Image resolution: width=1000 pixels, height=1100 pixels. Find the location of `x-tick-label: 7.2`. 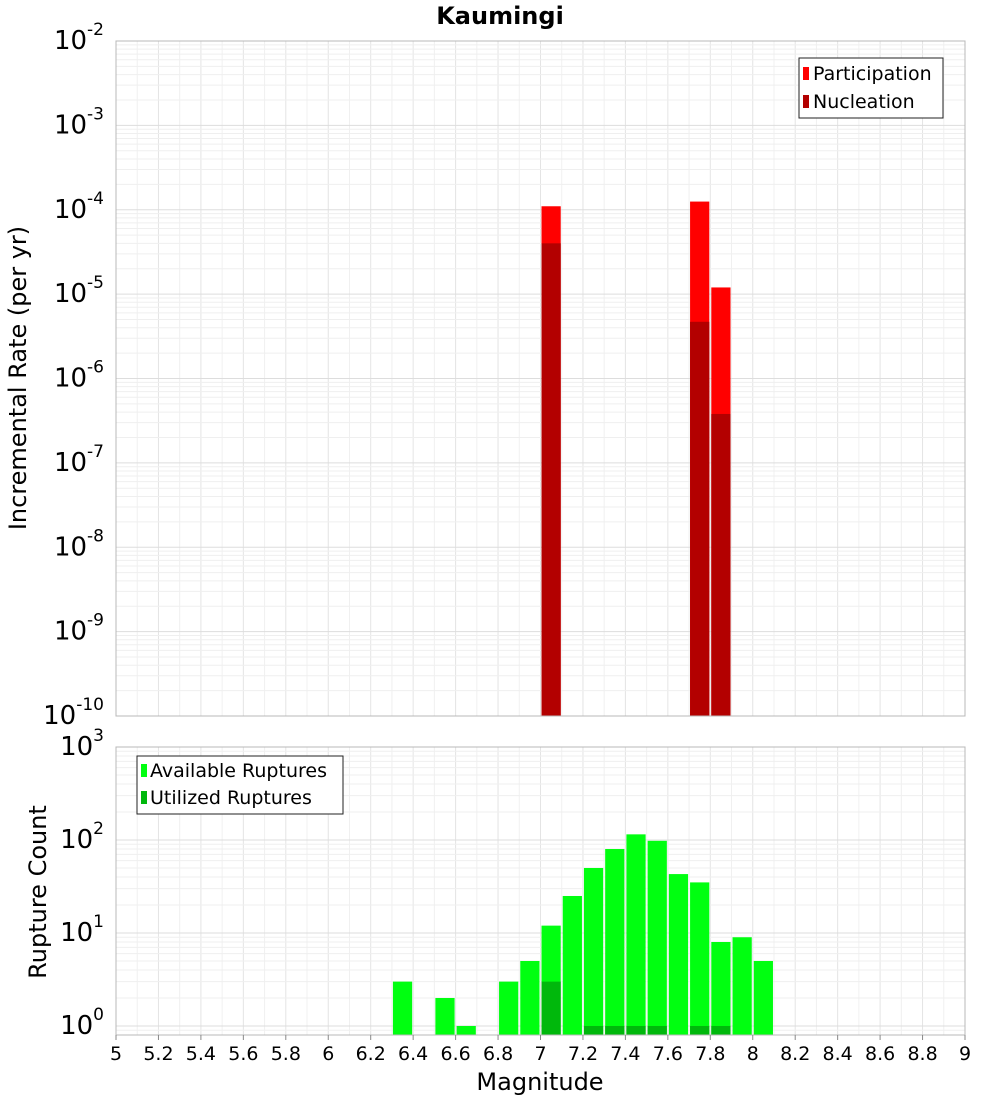

x-tick-label: 7.2 is located at coordinates (583, 1054).